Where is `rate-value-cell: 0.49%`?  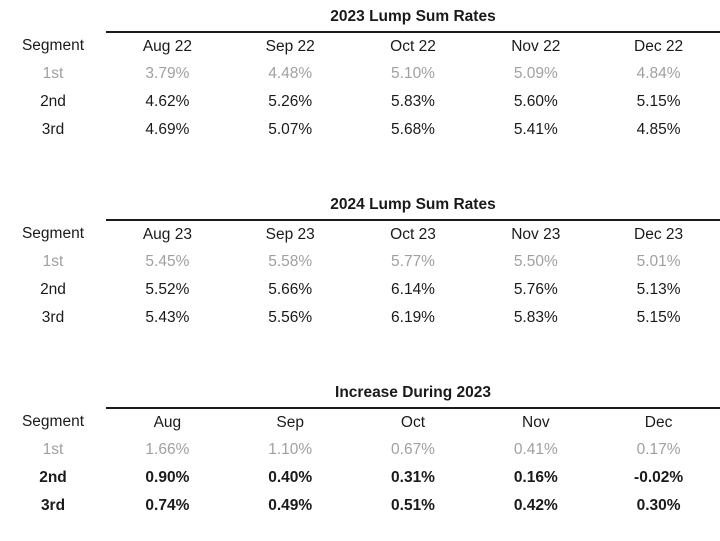
rate-value-cell: 0.49% is located at coordinates (290, 505).